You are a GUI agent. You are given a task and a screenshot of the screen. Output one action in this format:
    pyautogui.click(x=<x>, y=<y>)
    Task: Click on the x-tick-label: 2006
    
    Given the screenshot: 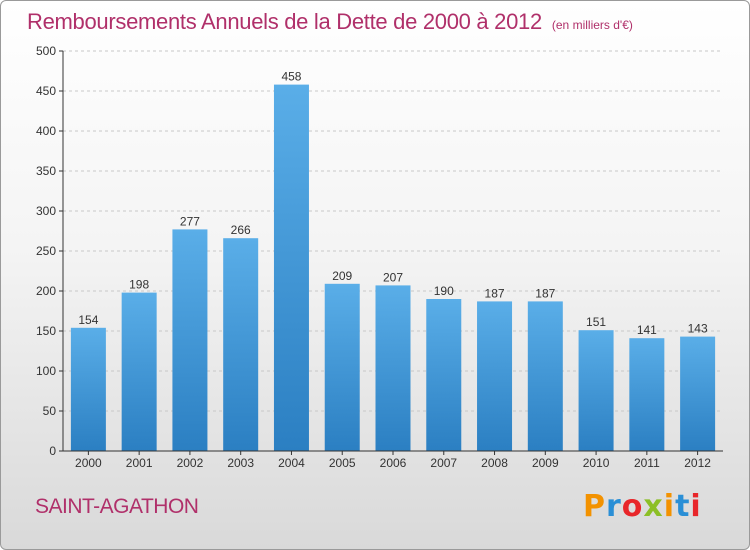 What is the action you would take?
    pyautogui.click(x=393, y=463)
    